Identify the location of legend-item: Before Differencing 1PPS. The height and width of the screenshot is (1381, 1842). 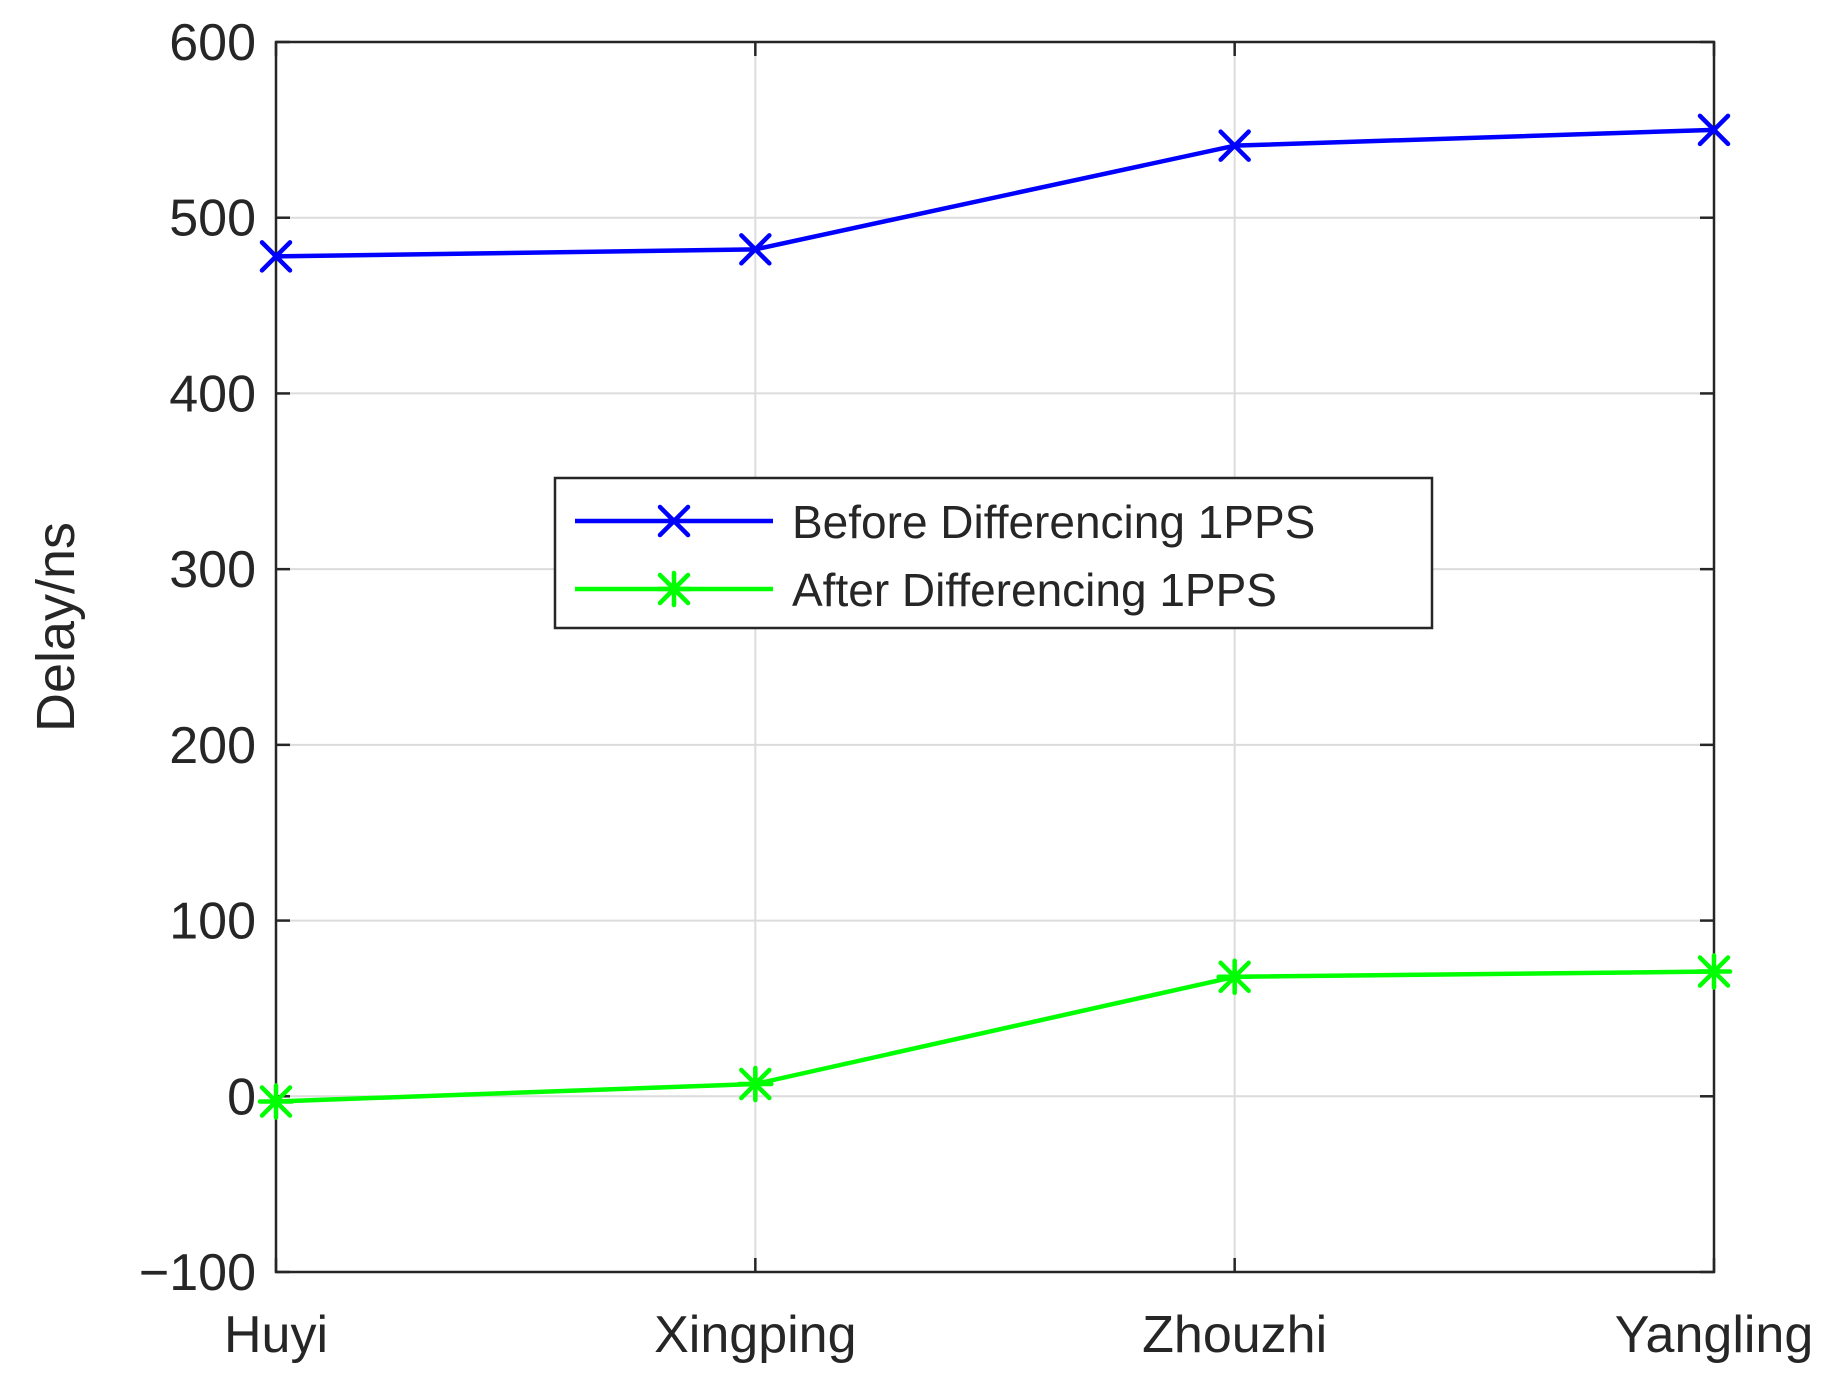
(945, 522).